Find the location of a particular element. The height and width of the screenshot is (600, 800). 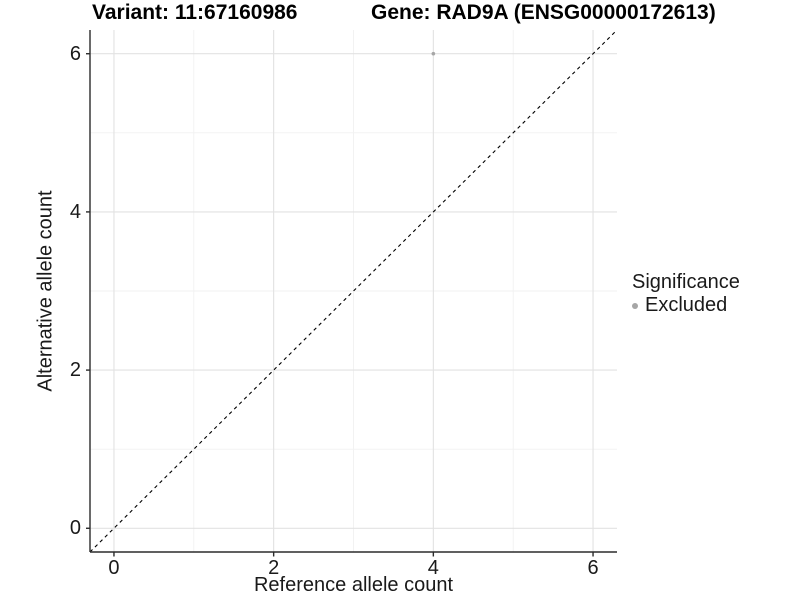

x-tick-label-4: 4 is located at coordinates (433, 568).